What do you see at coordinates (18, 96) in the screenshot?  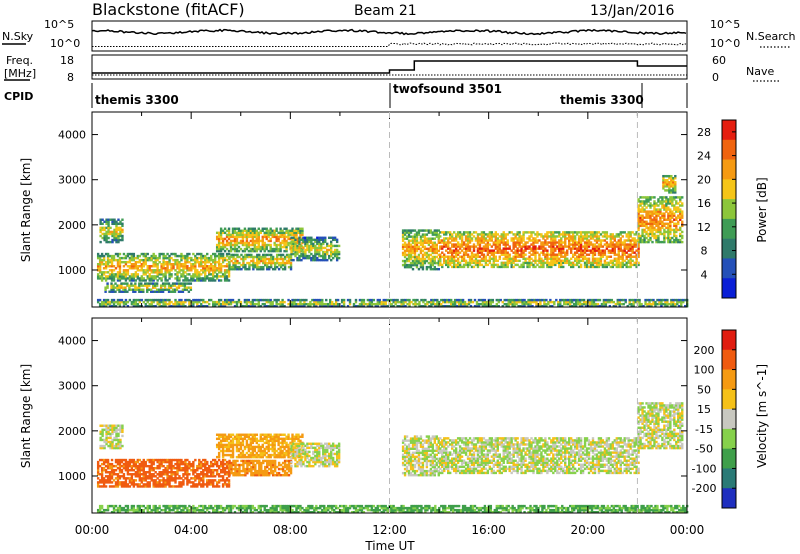 I see `cpid-label: CPID` at bounding box center [18, 96].